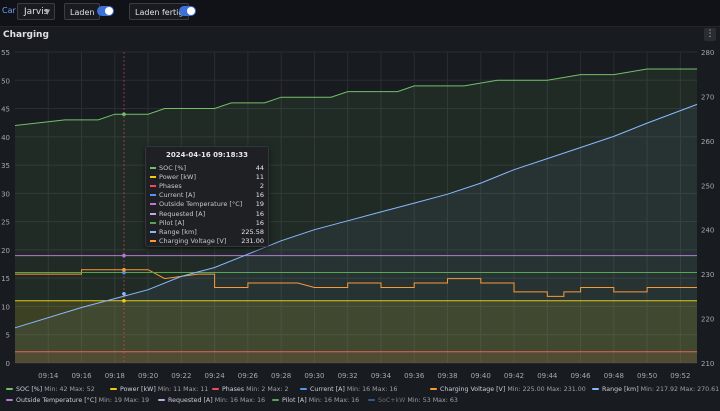 This screenshot has height=411, width=720. What do you see at coordinates (215, 376) in the screenshot?
I see `x-tick-label: 09:24` at bounding box center [215, 376].